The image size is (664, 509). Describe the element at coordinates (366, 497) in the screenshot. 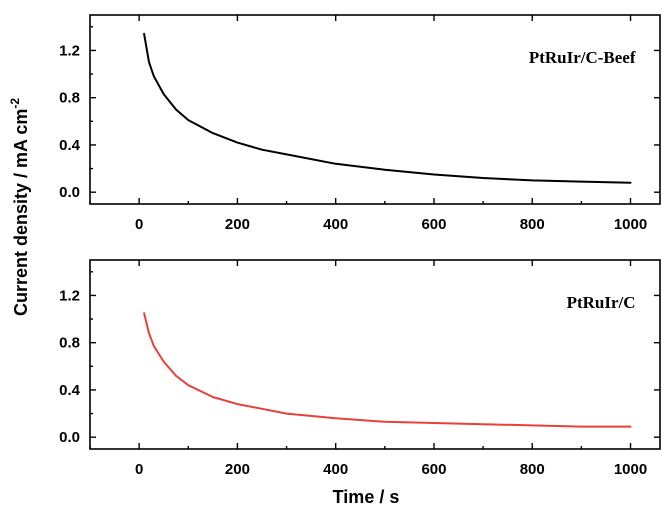

I see `x-axis-title: Time / s` at that location.